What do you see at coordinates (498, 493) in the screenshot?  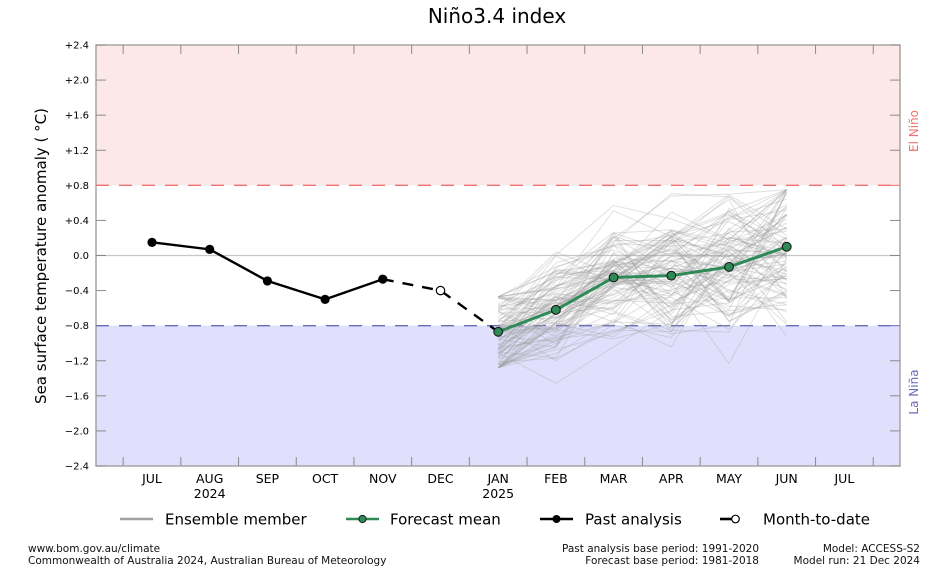 I see `x-tick-year-label: 2025` at bounding box center [498, 493].